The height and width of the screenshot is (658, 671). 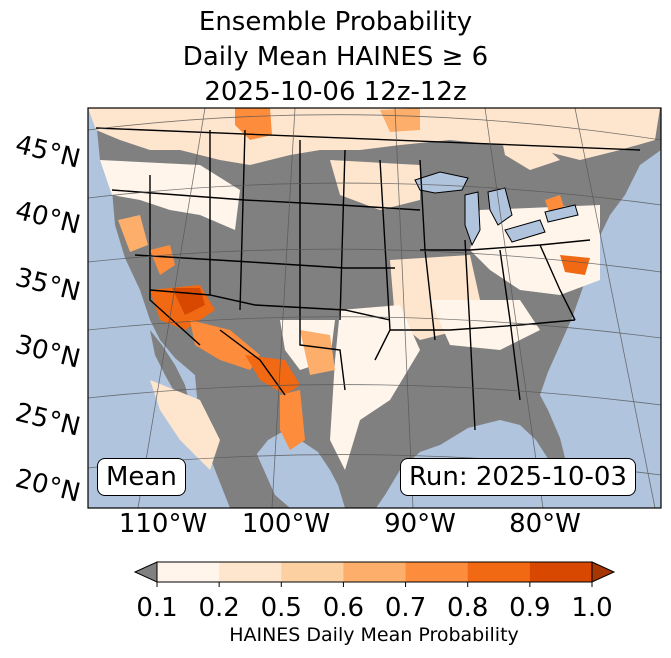 I want to click on colorbar-tick-label: 0.1, so click(x=156, y=608).